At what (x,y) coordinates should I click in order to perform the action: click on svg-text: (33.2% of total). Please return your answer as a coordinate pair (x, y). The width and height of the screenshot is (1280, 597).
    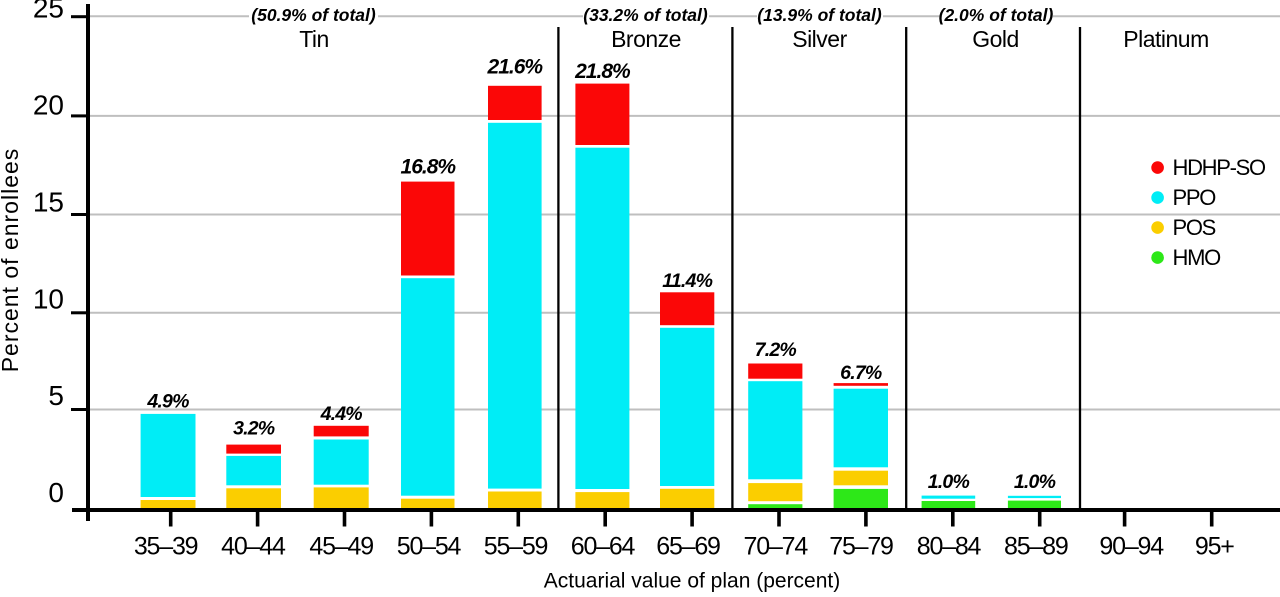
    Looking at the image, I should click on (645, 15).